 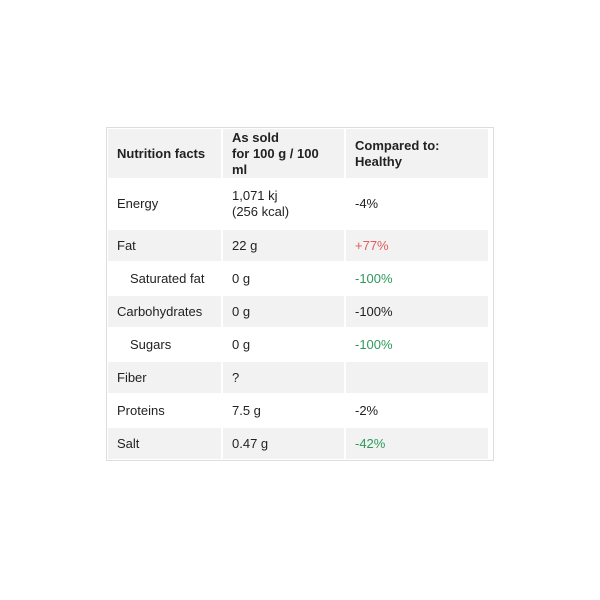 I want to click on table-row: Saturated fat 0 g -100%, so click(x=298, y=278).